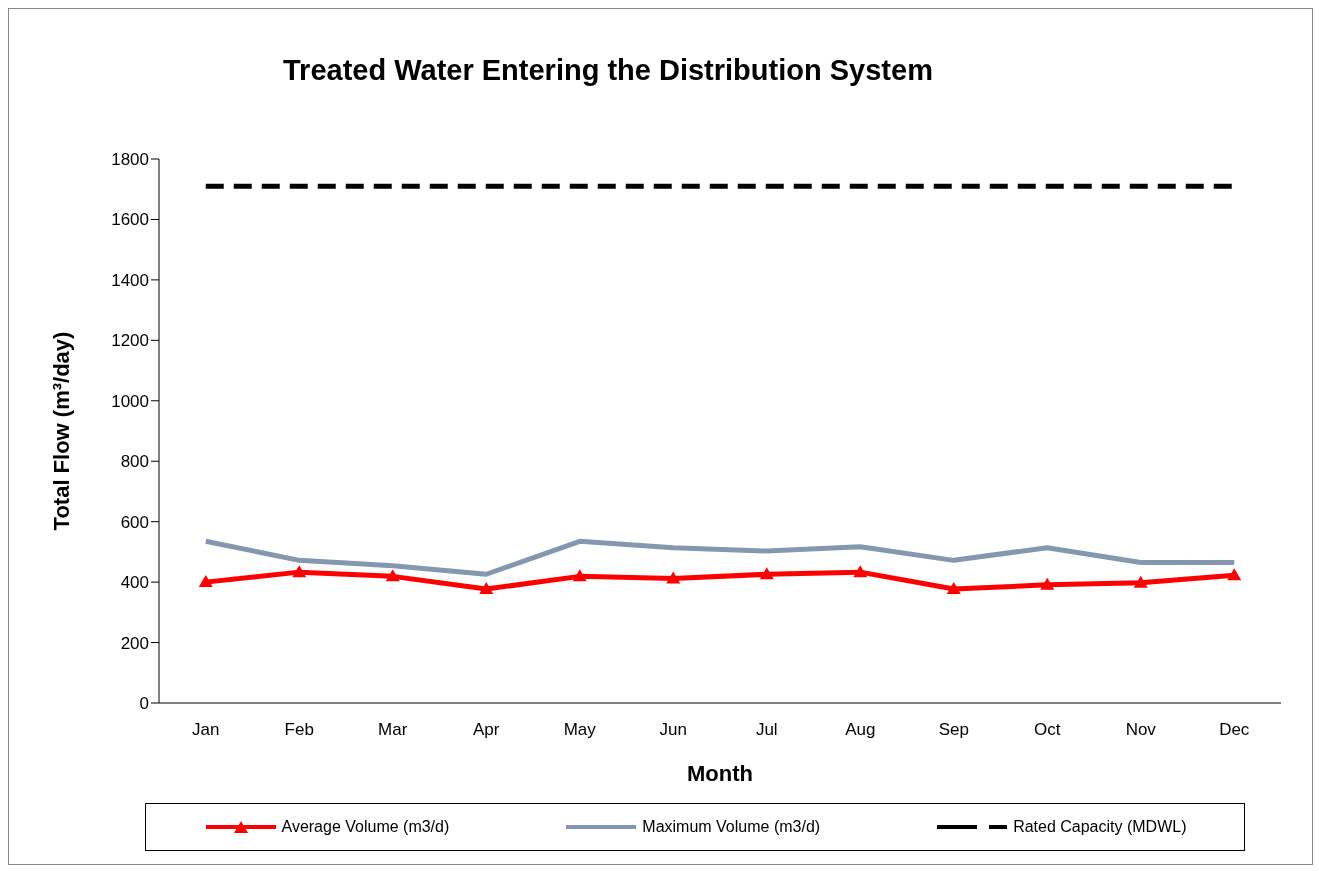 Image resolution: width=1319 pixels, height=871 pixels. Describe the element at coordinates (206, 730) in the screenshot. I see `x-tick-label: Jan` at that location.